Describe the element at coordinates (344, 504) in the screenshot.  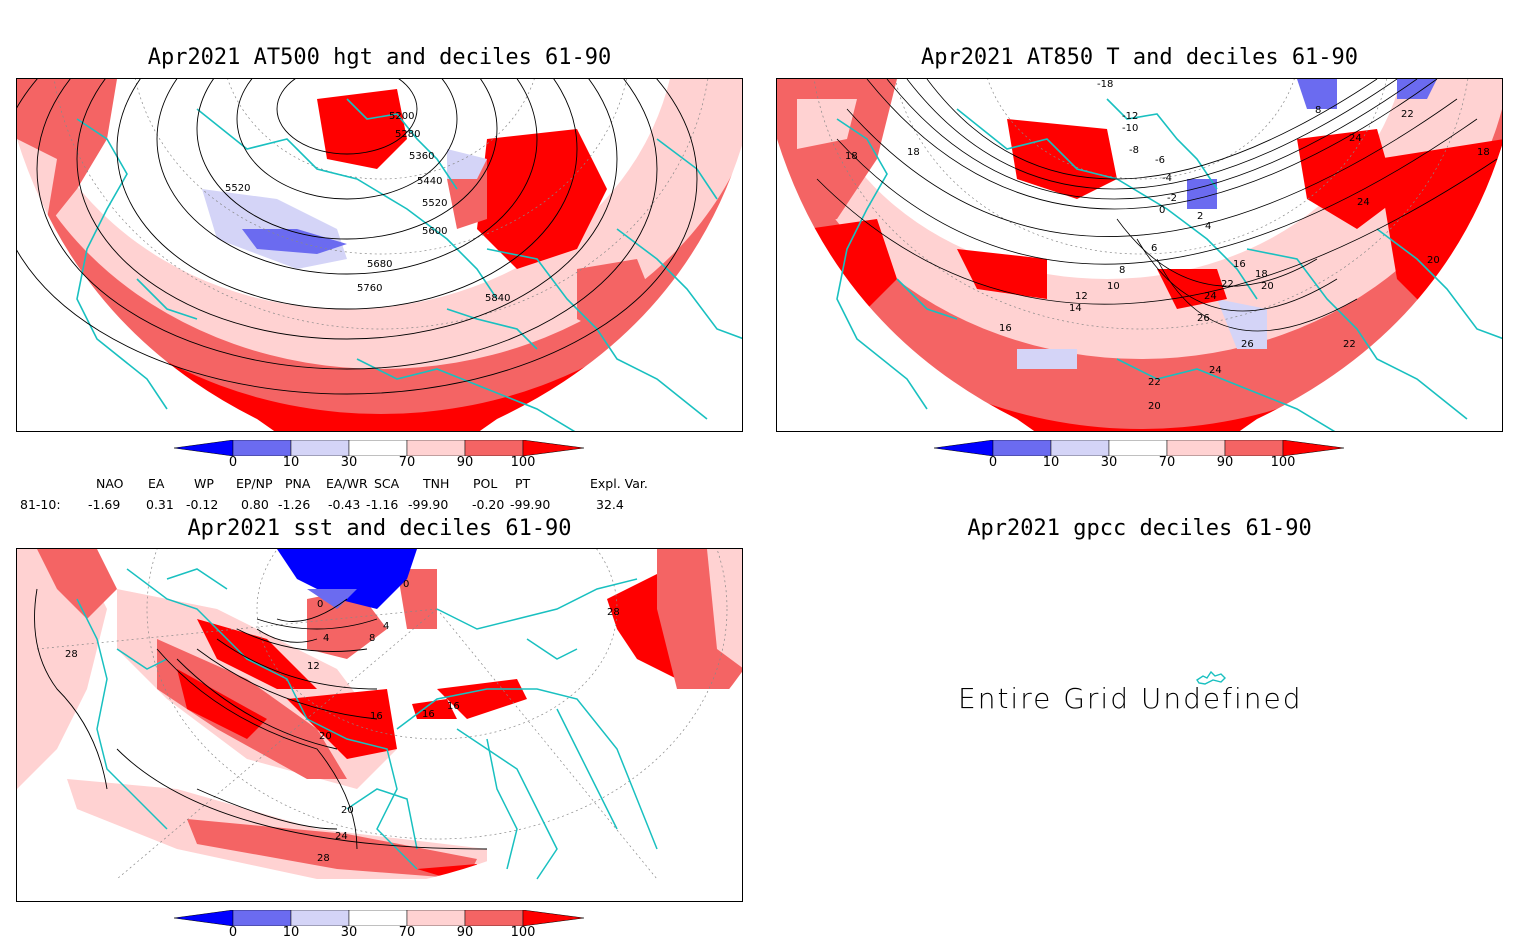
I see `index-value: -0.43` at that location.